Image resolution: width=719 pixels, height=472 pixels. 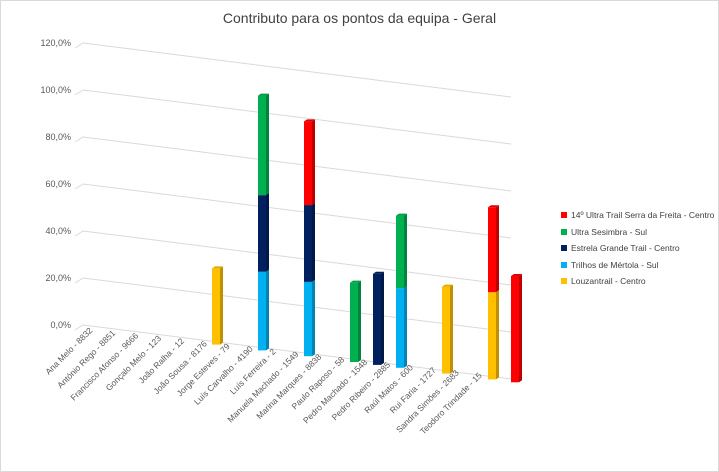 I want to click on y-tick-label: 120,0%, so click(x=55, y=43).